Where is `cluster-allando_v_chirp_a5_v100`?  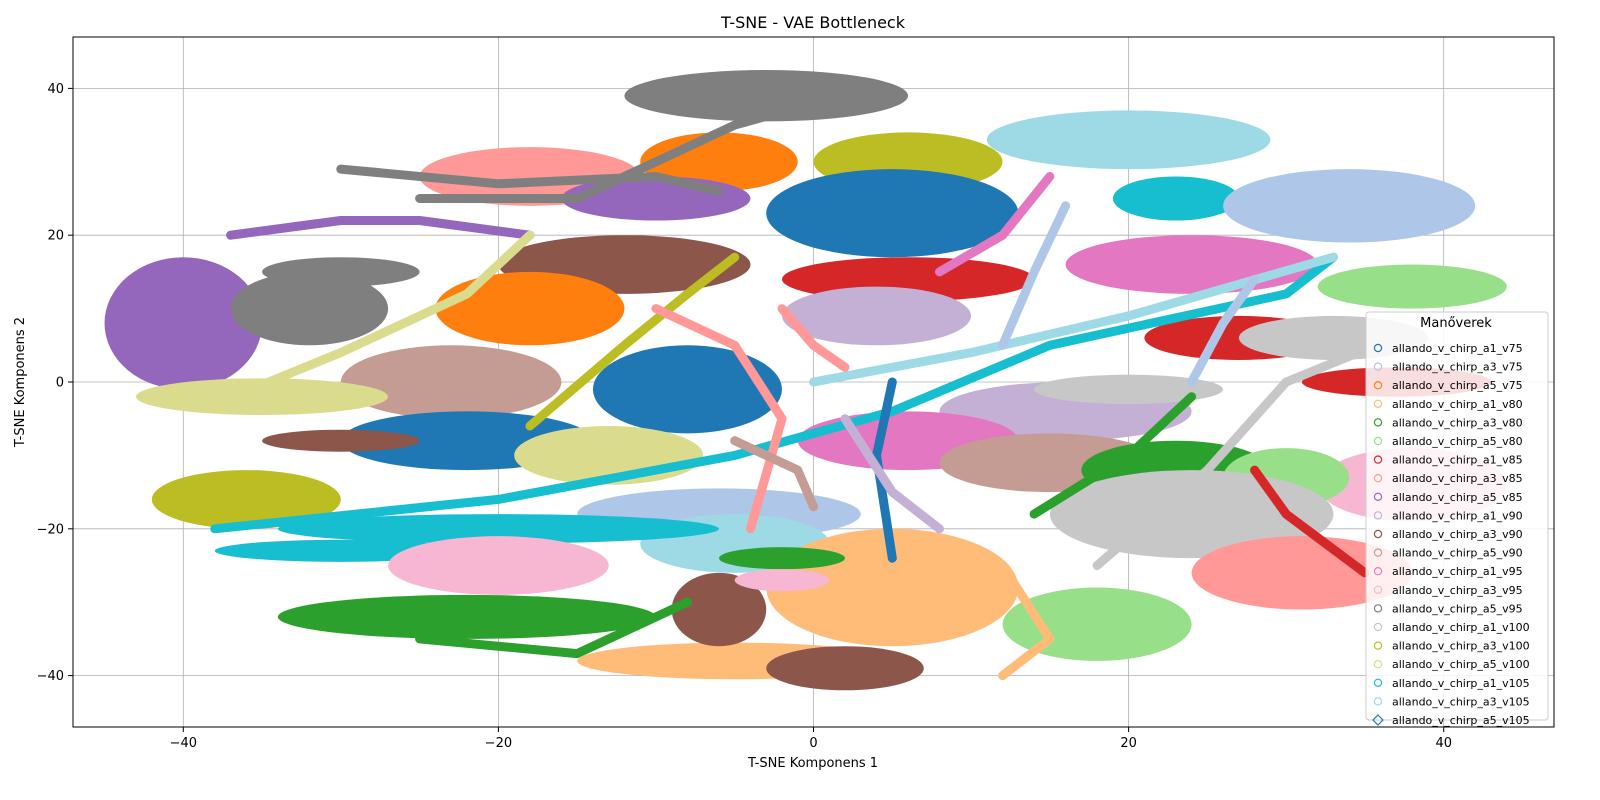
cluster-allando_v_chirp_a5_v100 is located at coordinates (262, 397).